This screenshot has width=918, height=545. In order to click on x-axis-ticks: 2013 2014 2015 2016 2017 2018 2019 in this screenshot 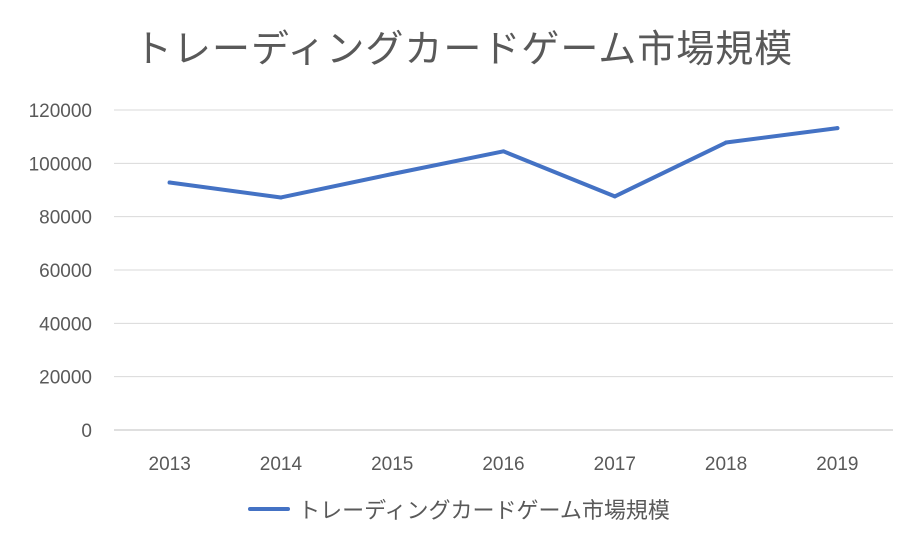, I will do `click(504, 464)`.